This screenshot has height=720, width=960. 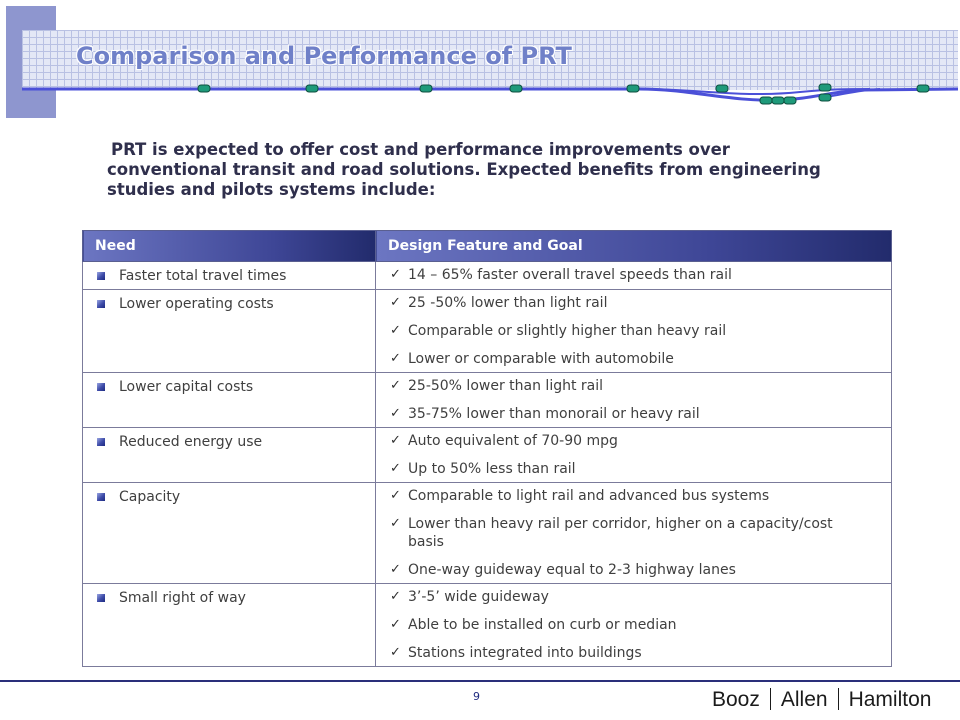 I want to click on need-cell: Reduced energy use, so click(x=229, y=455).